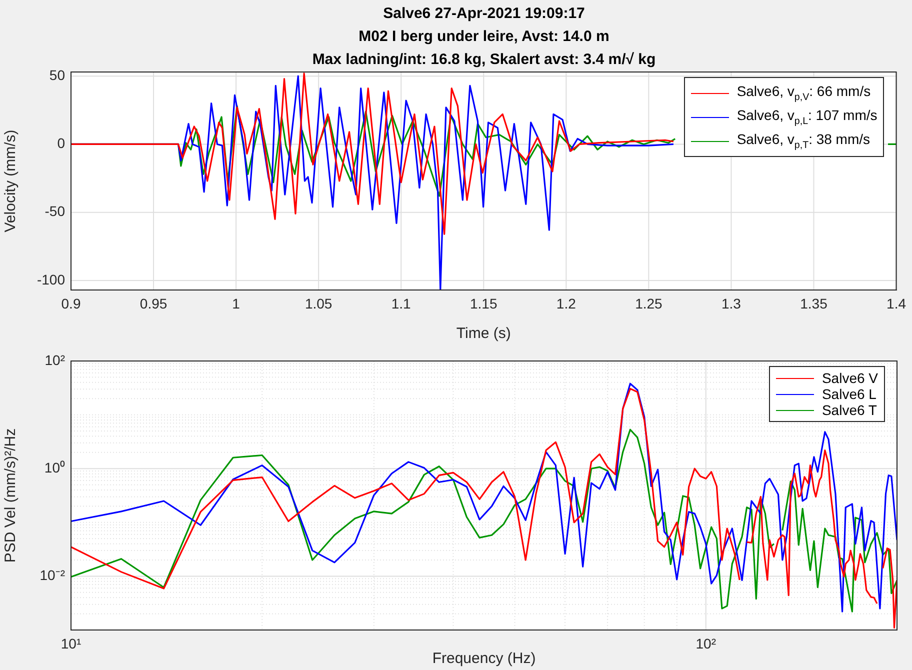 This screenshot has width=912, height=670. Describe the element at coordinates (484, 659) in the screenshot. I see `x-axis-title: Frequency (Hz)` at that location.